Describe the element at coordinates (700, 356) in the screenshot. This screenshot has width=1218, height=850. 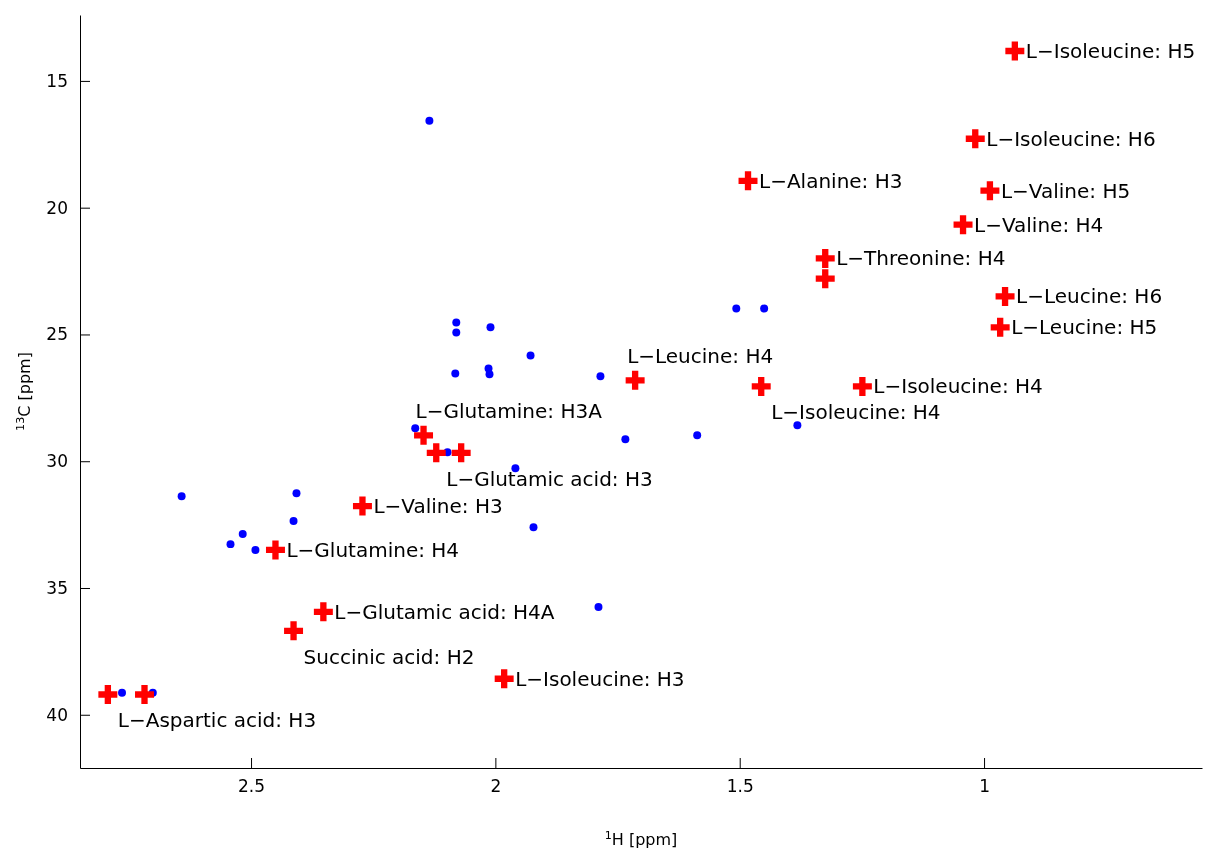
I see `annotation: L−Leucine: H4` at that location.